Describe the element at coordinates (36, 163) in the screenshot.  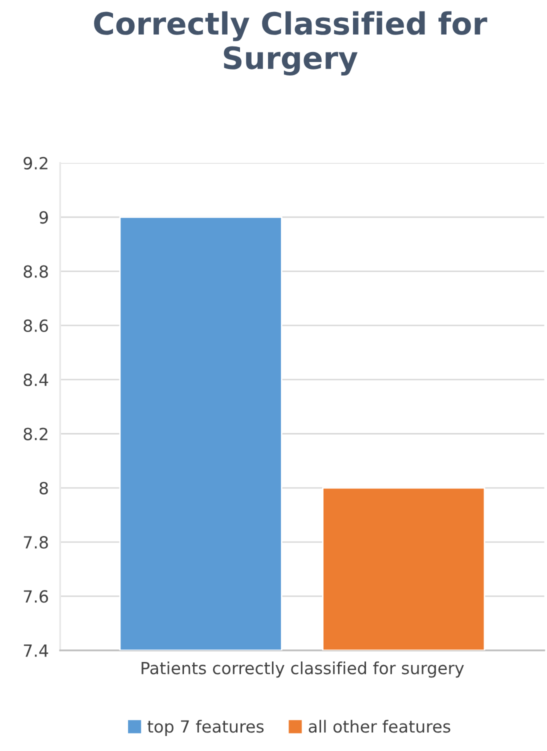
I see `y-tick-label: 9.2` at that location.